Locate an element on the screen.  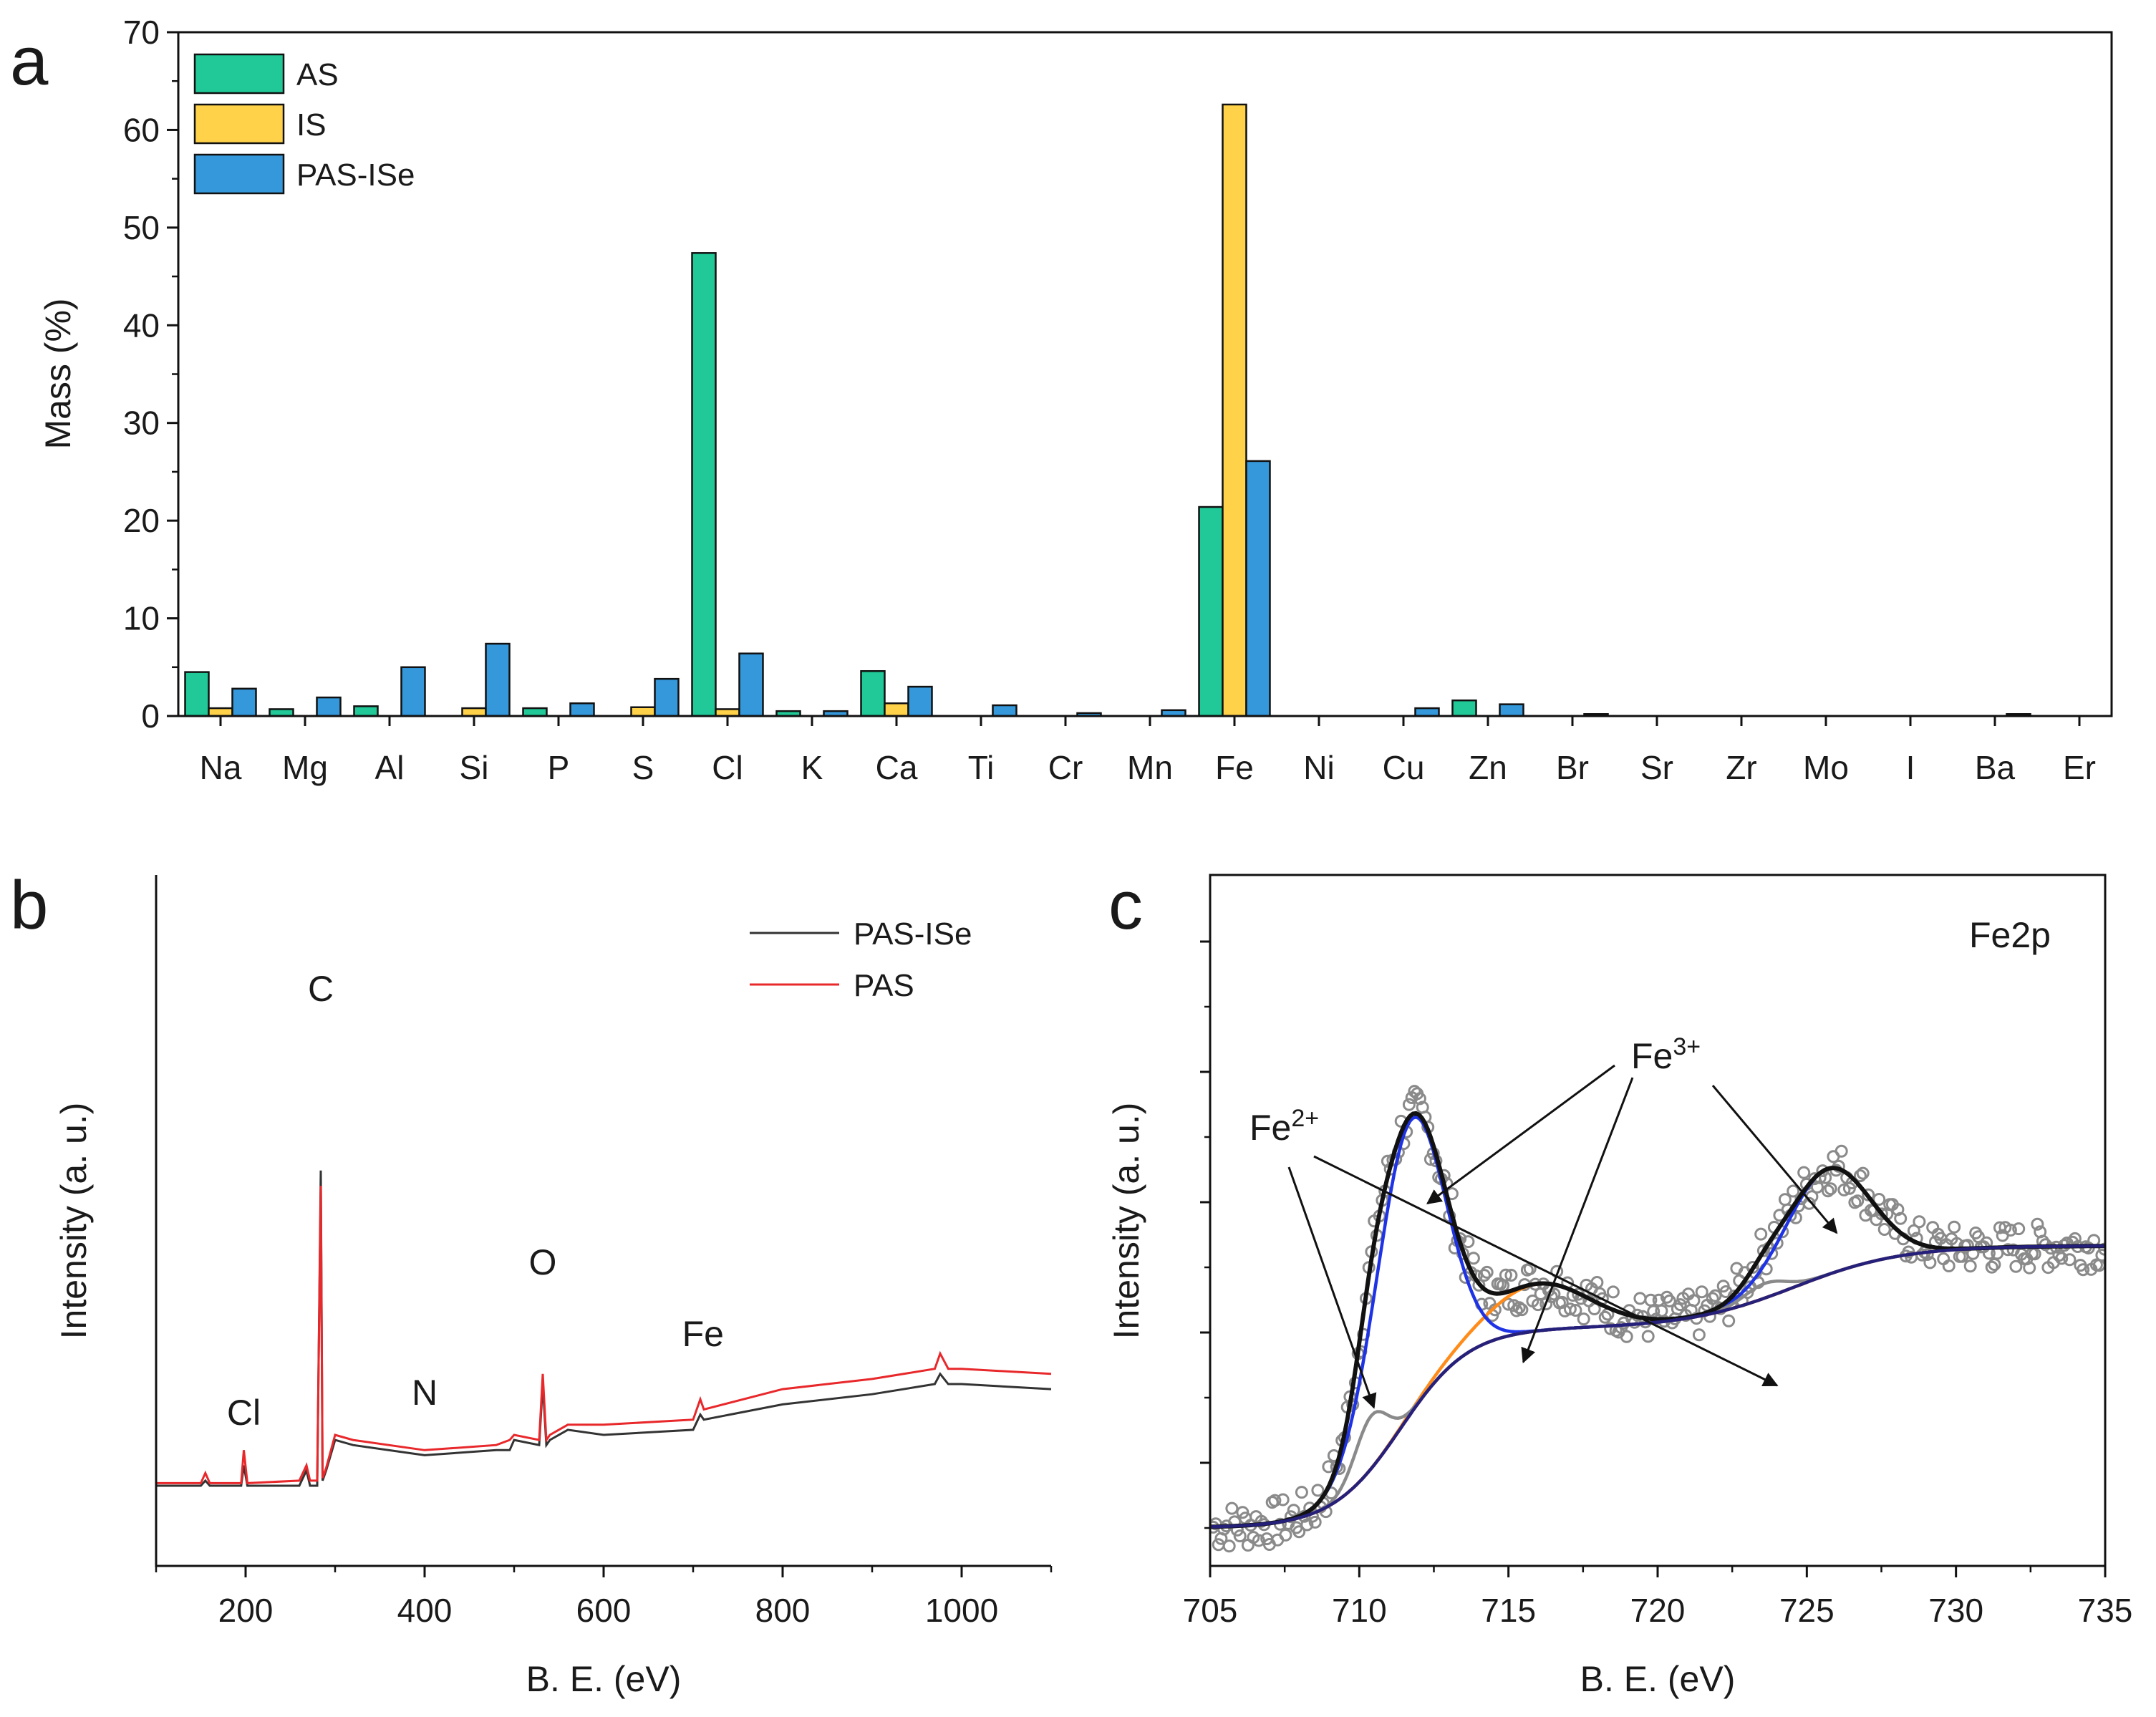
x-tick-label-cu: Cu is located at coordinates (1404, 767).